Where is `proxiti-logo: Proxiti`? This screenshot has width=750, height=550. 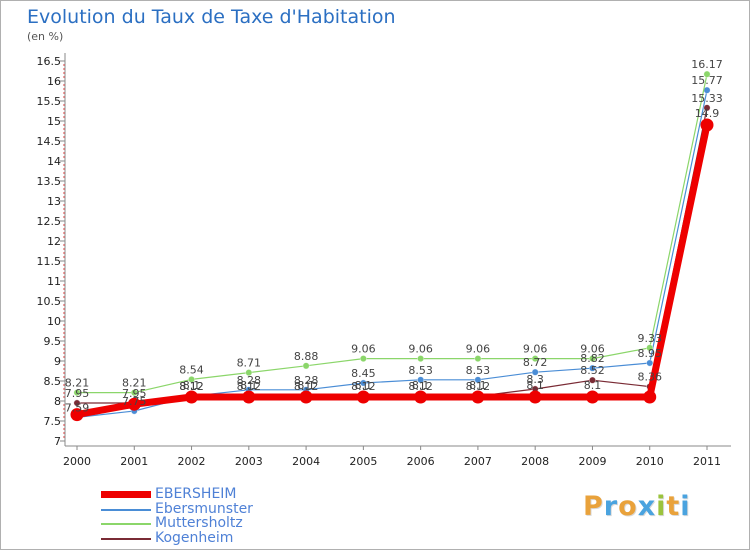
proxiti-logo: Proxiti is located at coordinates (637, 506).